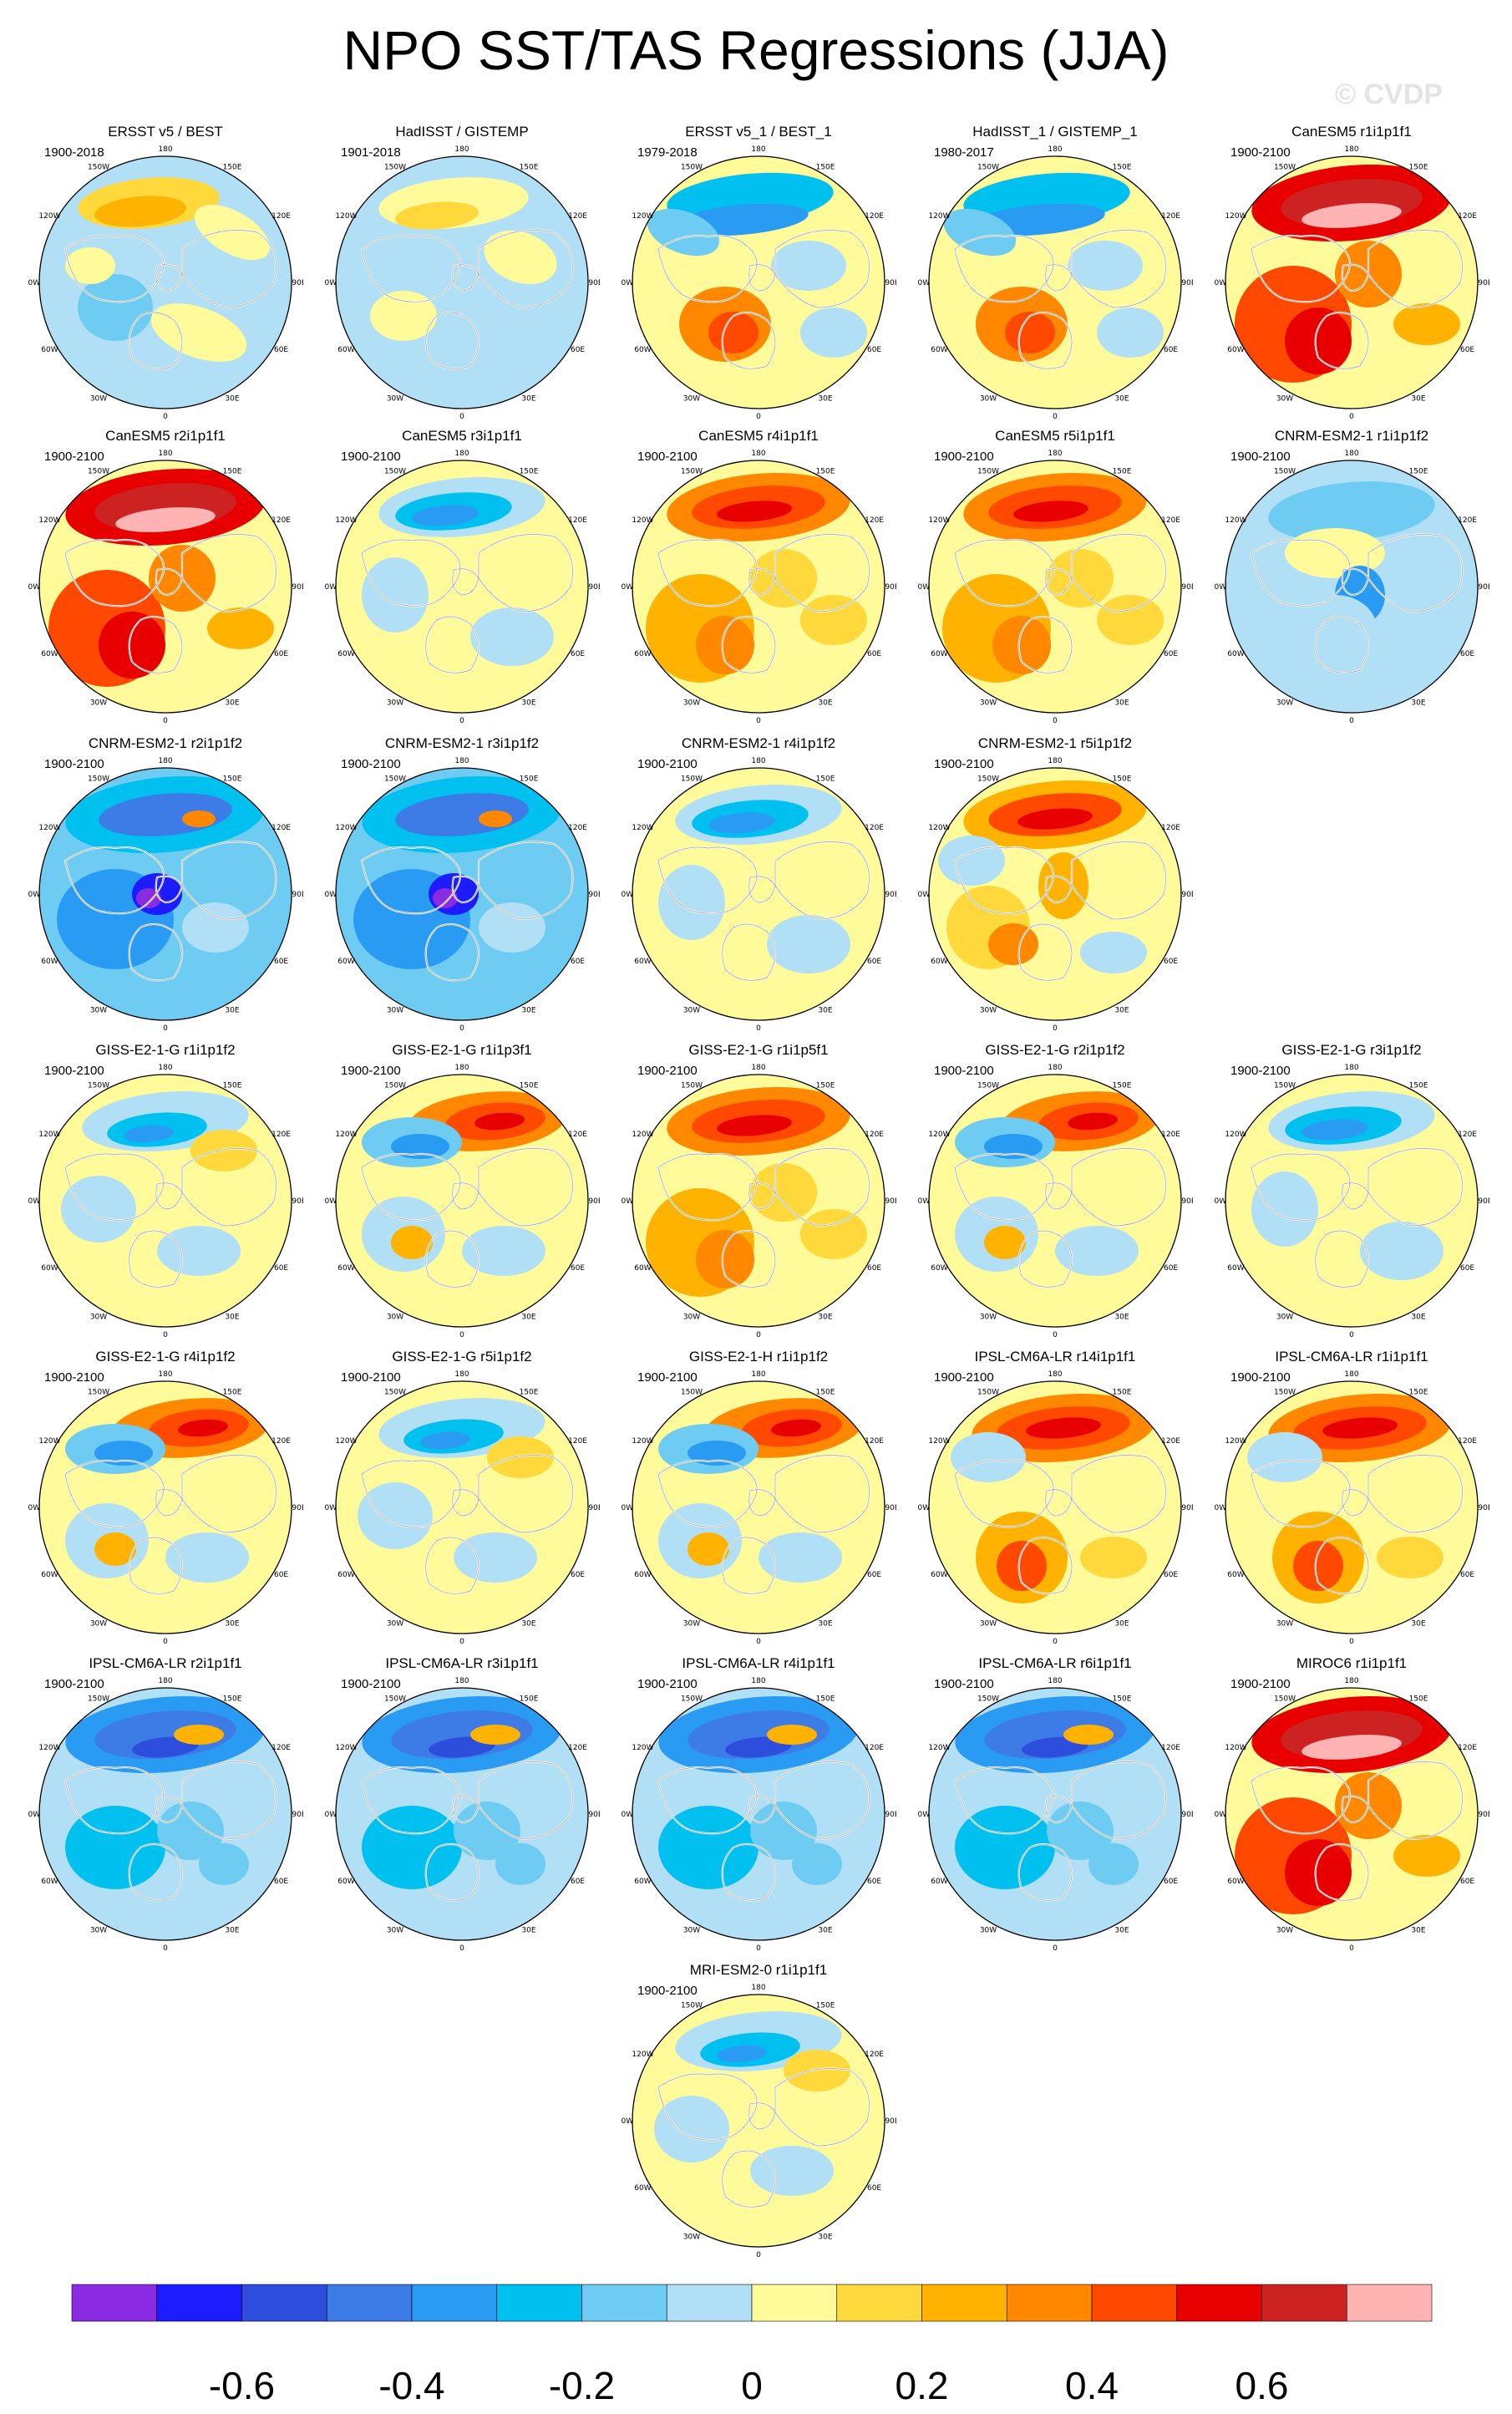 The width and height of the screenshot is (1512, 2414). I want to click on colorbar-tick-label: -0.6, so click(242, 2385).